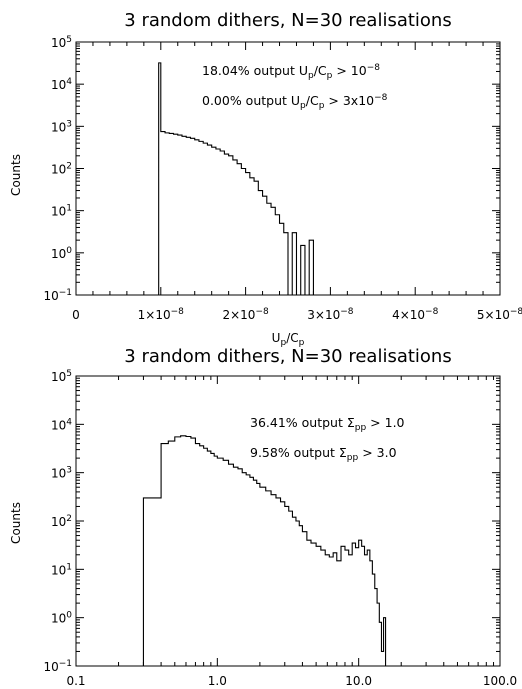 The image size is (522, 689). I want to click on x-tick-label: 100.0, so click(500, 681).